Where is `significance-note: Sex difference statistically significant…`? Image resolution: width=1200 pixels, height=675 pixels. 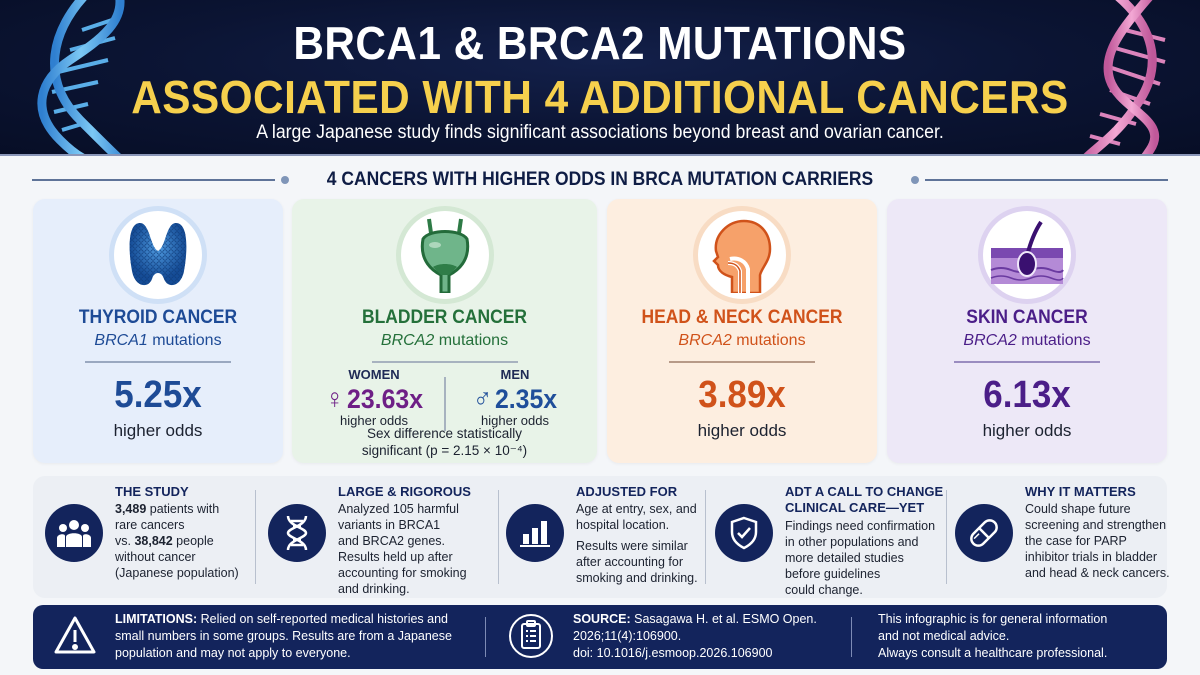 significance-note: Sex difference statistically significant… is located at coordinates (444, 442).